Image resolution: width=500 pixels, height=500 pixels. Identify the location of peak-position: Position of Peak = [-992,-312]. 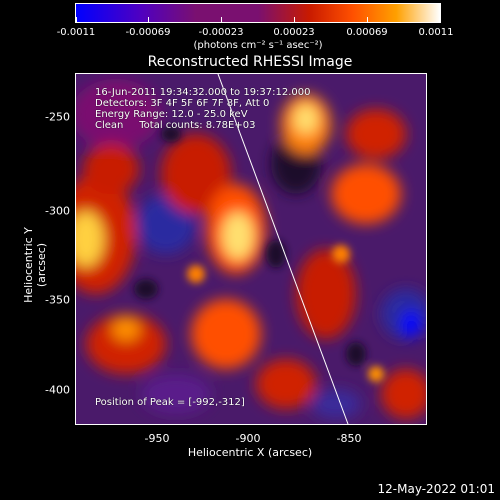
(170, 402).